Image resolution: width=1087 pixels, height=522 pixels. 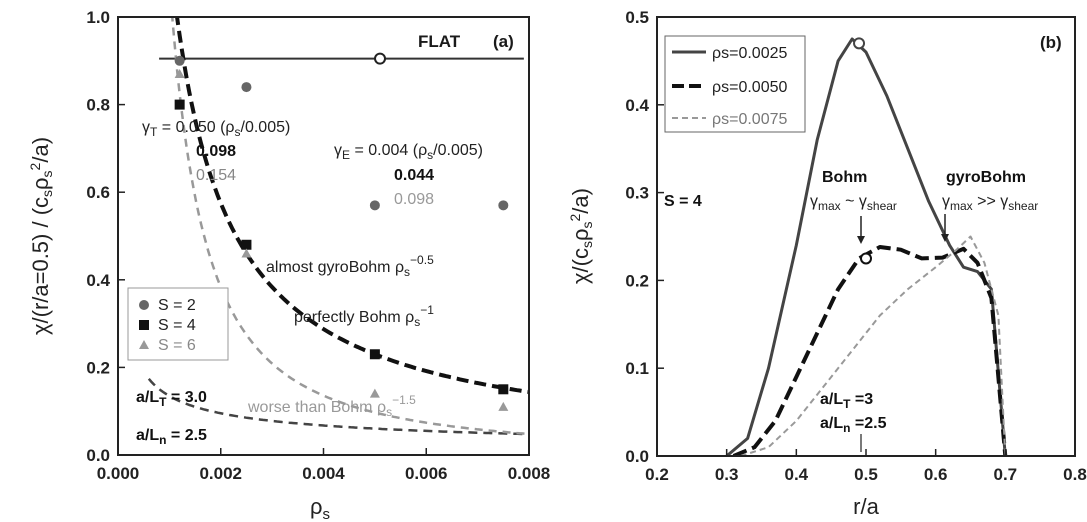 I want to click on gamma-e-label: γE = 0.004 (ρs/0.005), so click(x=408, y=152).